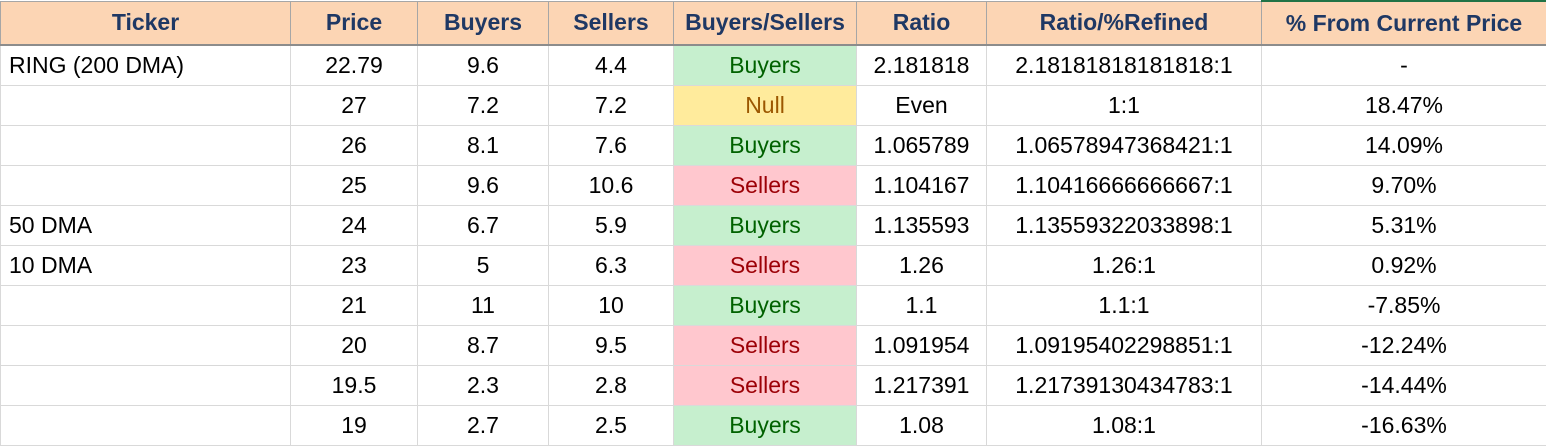 The height and width of the screenshot is (446, 1546). What do you see at coordinates (354, 266) in the screenshot?
I see `cell-price: 23` at bounding box center [354, 266].